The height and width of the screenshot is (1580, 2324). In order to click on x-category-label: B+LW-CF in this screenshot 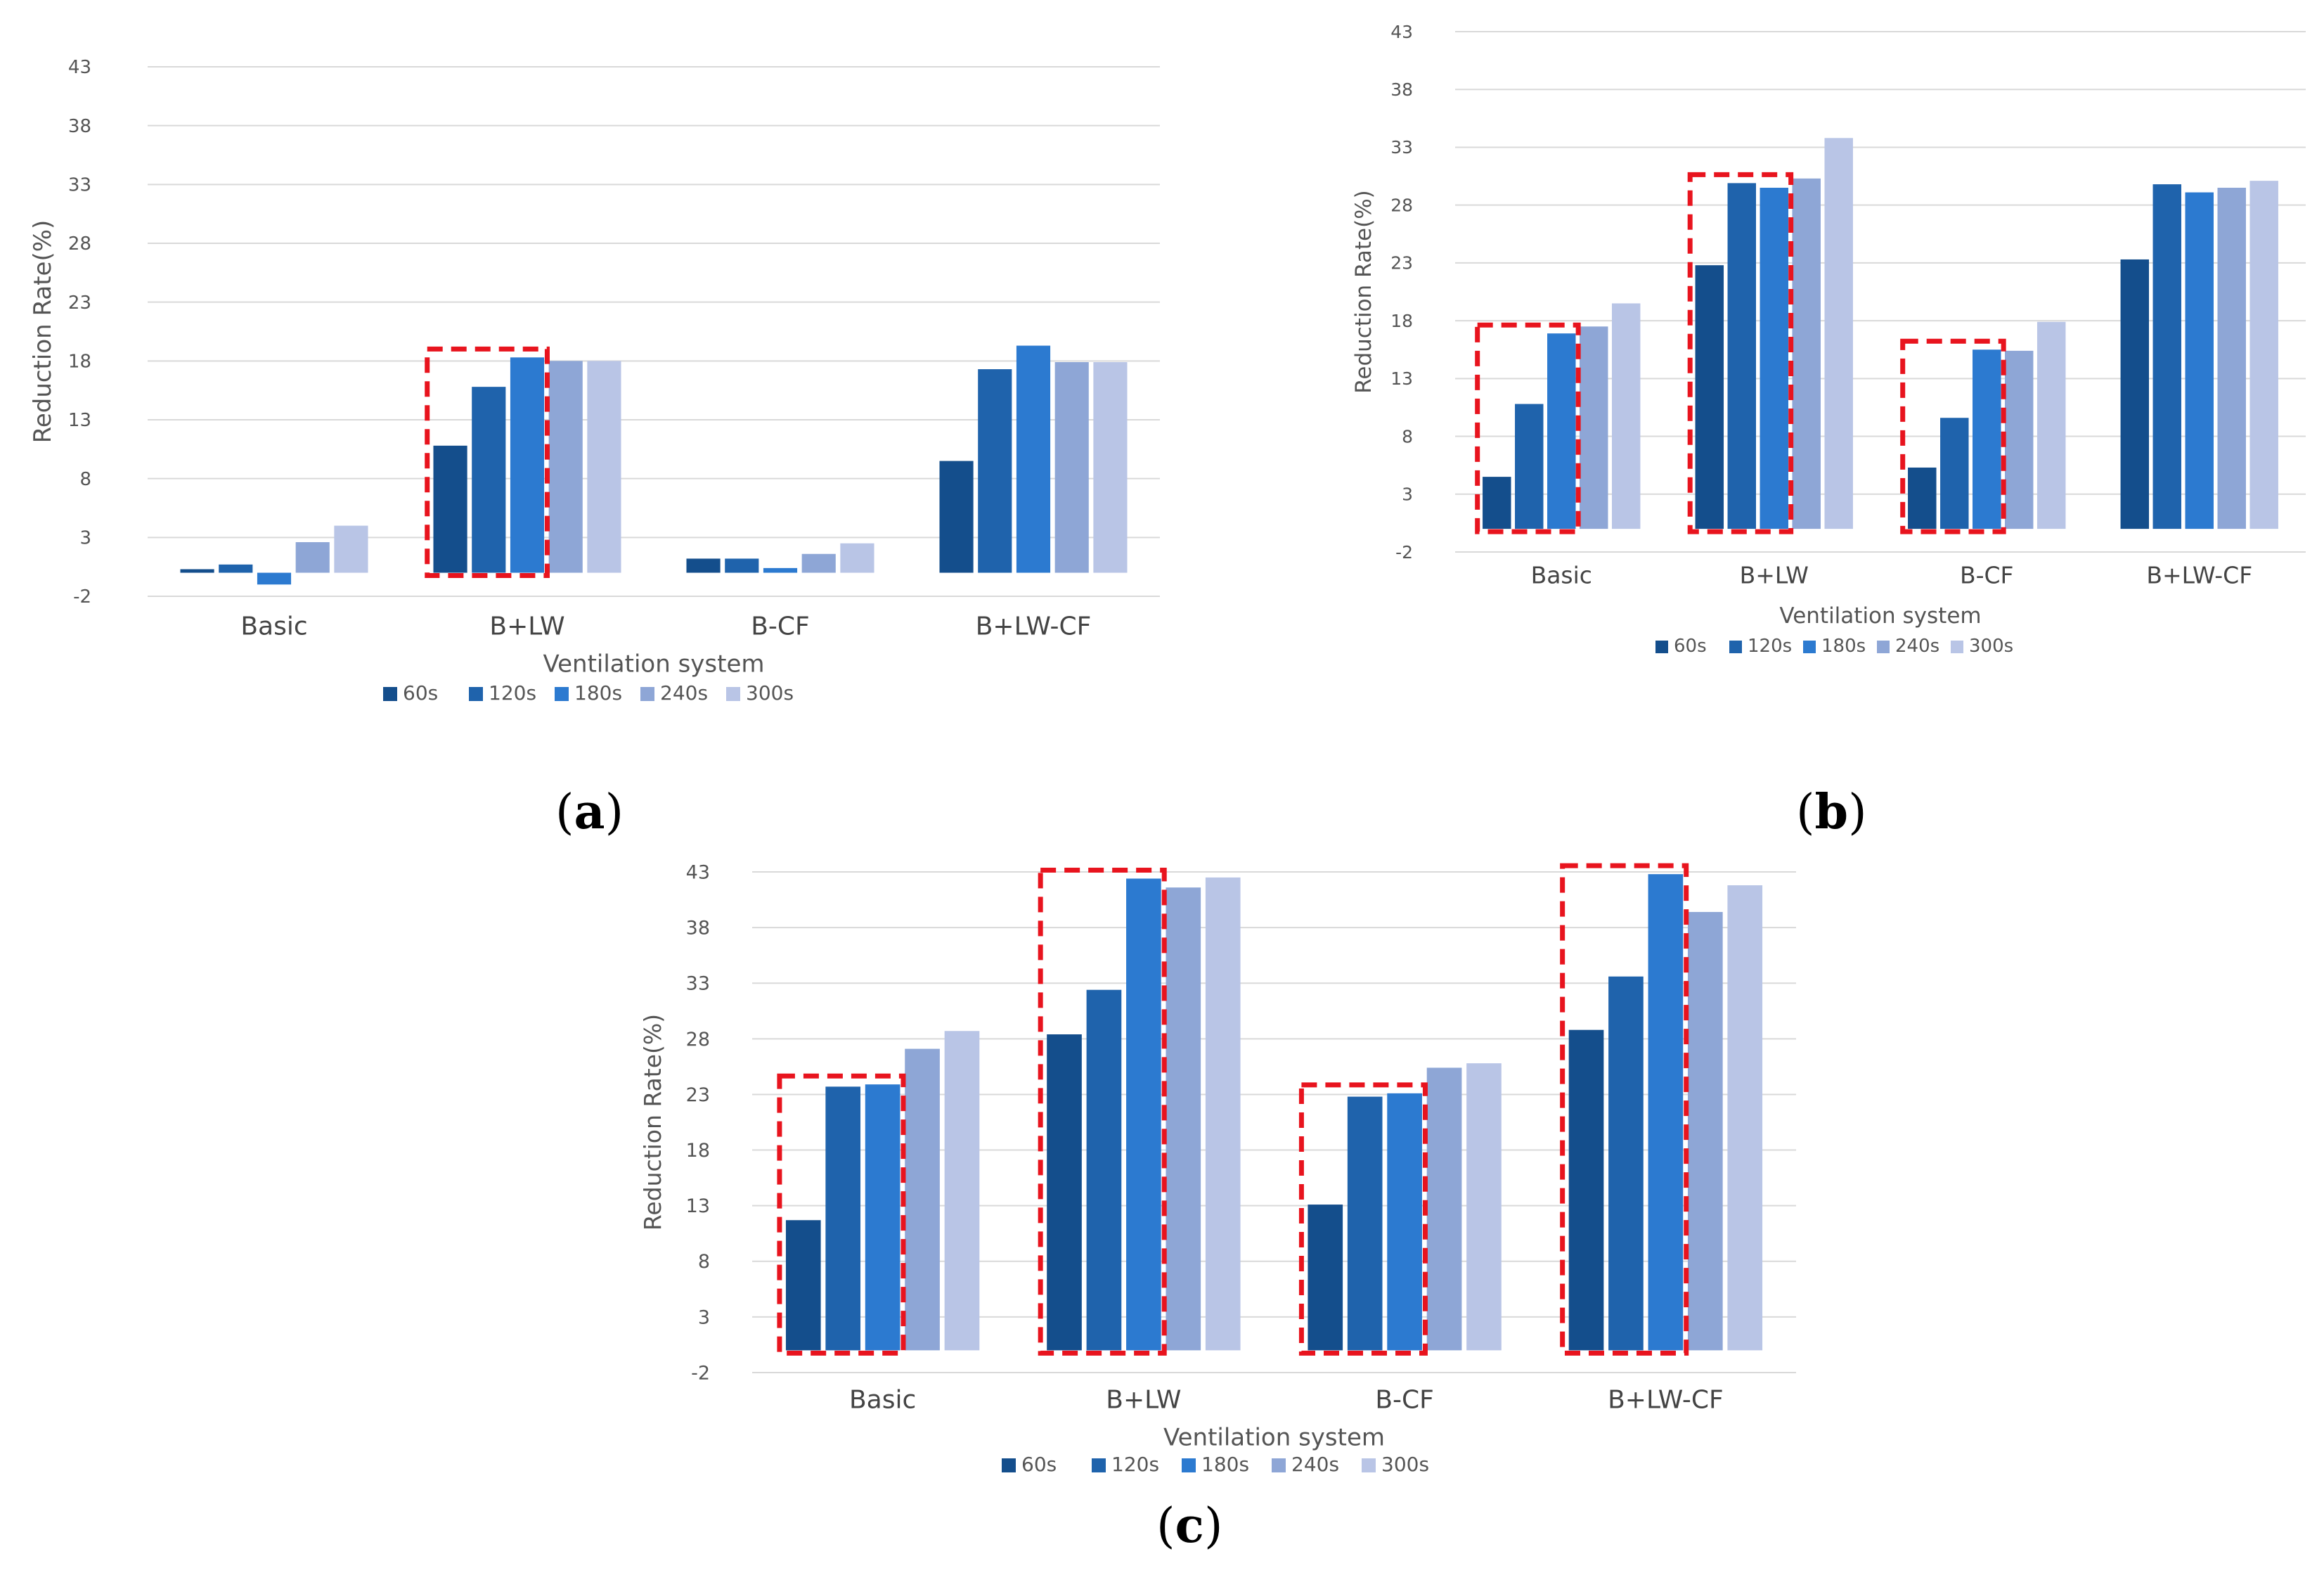, I will do `click(1666, 1399)`.